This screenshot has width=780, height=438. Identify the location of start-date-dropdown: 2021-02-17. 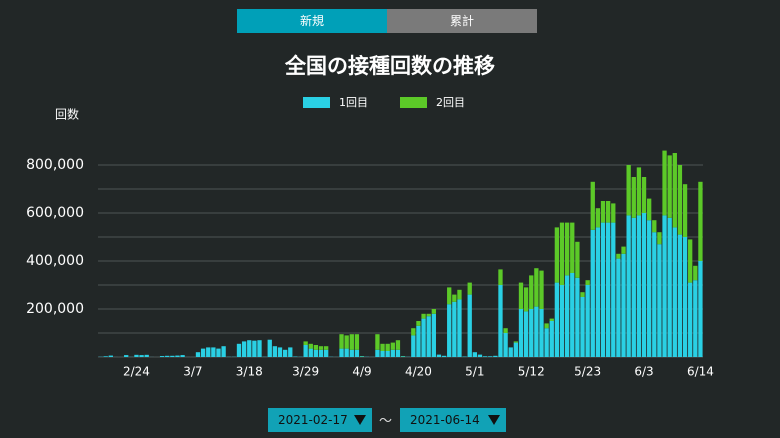
(320, 420).